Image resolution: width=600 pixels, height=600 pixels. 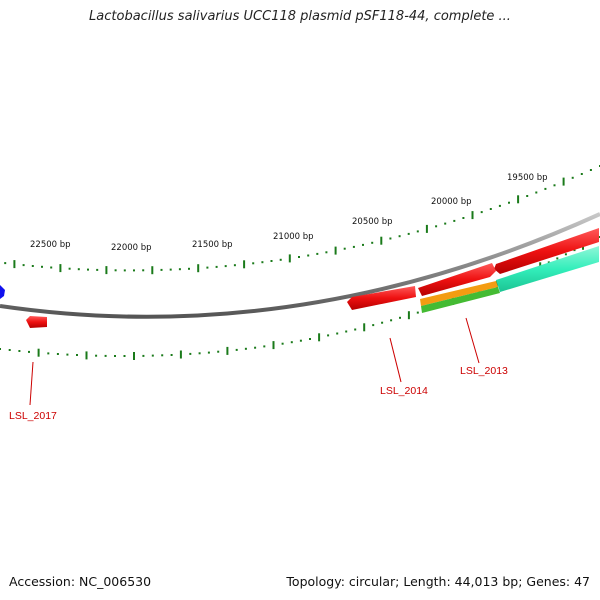 What do you see at coordinates (451, 202) in the screenshot?
I see `ruler-label-20000: 20000 bp` at bounding box center [451, 202].